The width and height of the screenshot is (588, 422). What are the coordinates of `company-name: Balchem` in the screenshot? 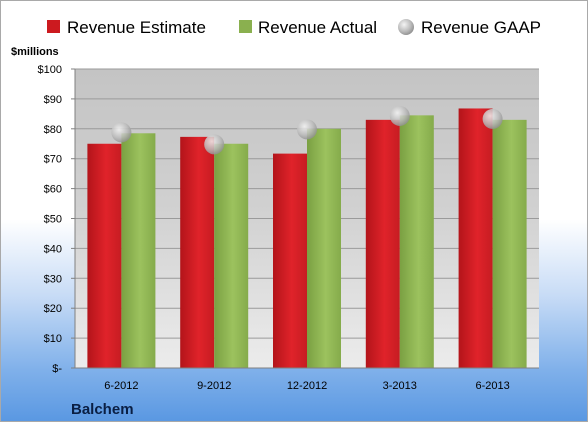 It's located at (102, 409).